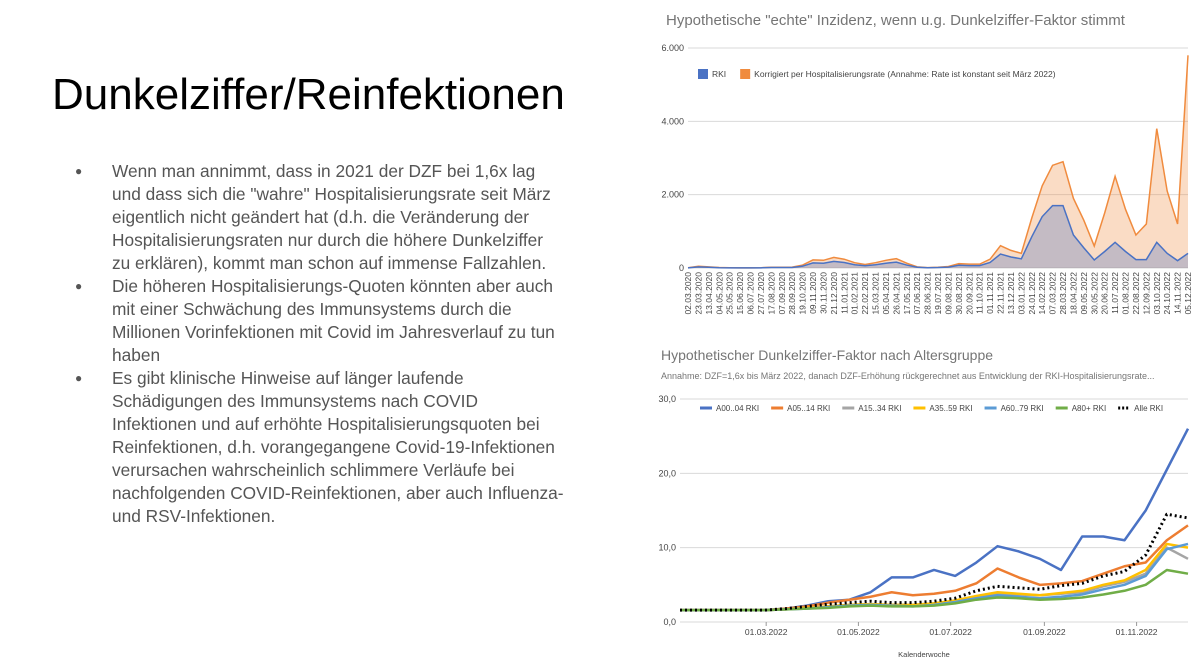 The image size is (1200, 672). Describe the element at coordinates (1188, 293) in the screenshot. I see `x-tick-label: 05.12.2022` at that location.